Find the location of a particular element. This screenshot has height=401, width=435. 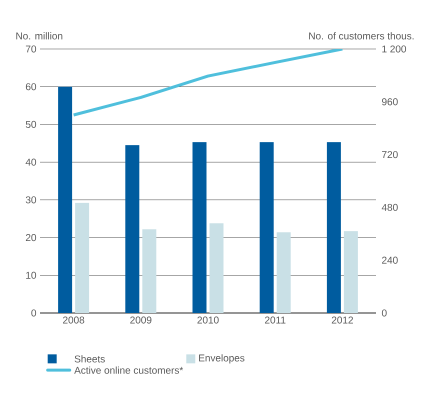

y-tick-label: 0 is located at coordinates (33, 313).